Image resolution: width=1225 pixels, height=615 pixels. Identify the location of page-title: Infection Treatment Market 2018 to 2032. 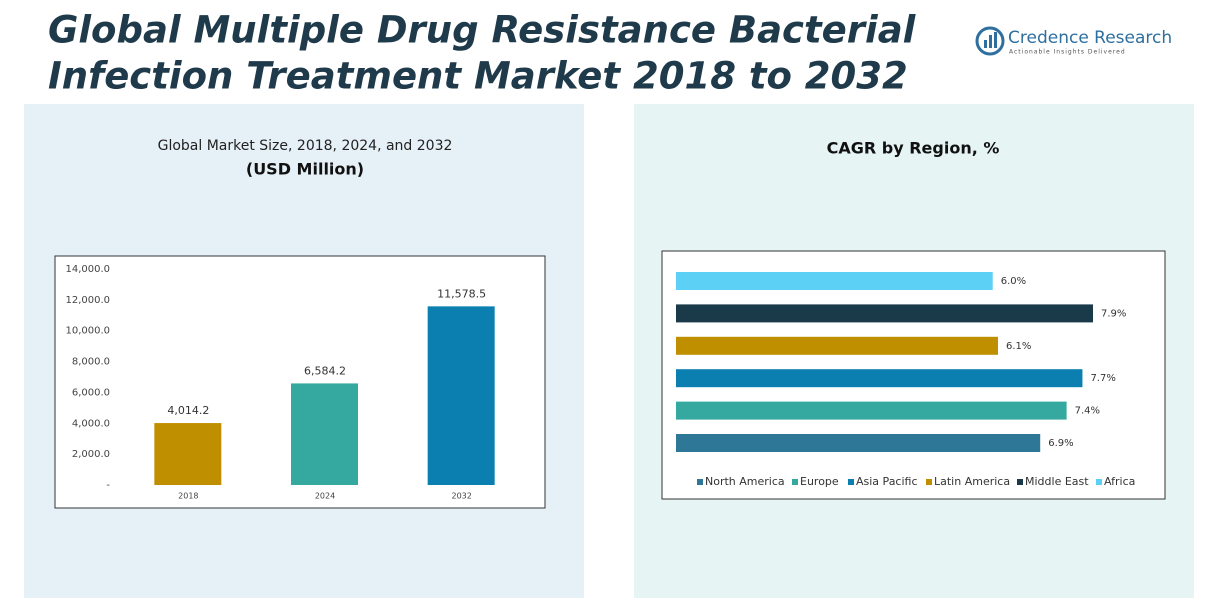
(478, 76).